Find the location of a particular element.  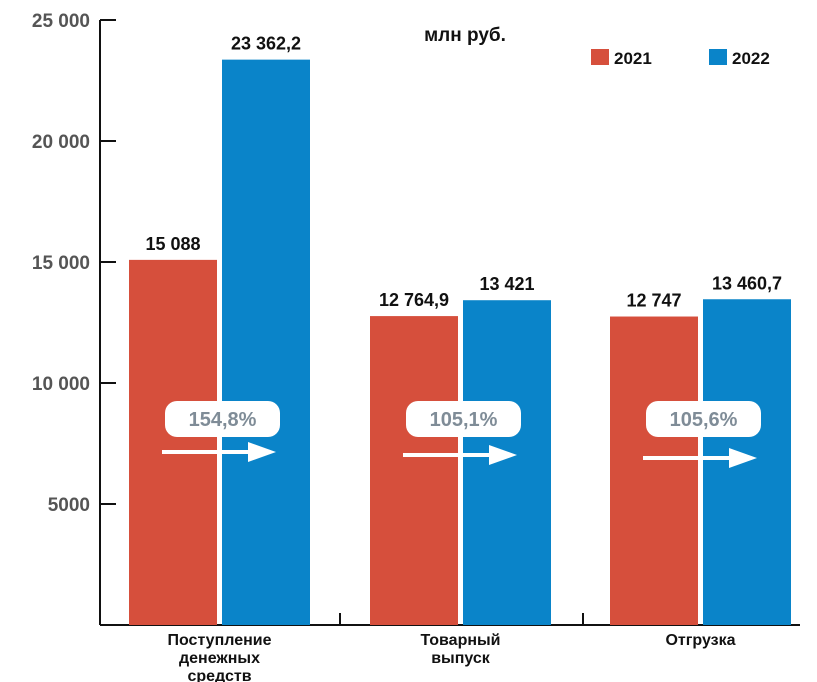

y-tick-label: 15 000 is located at coordinates (61, 263).